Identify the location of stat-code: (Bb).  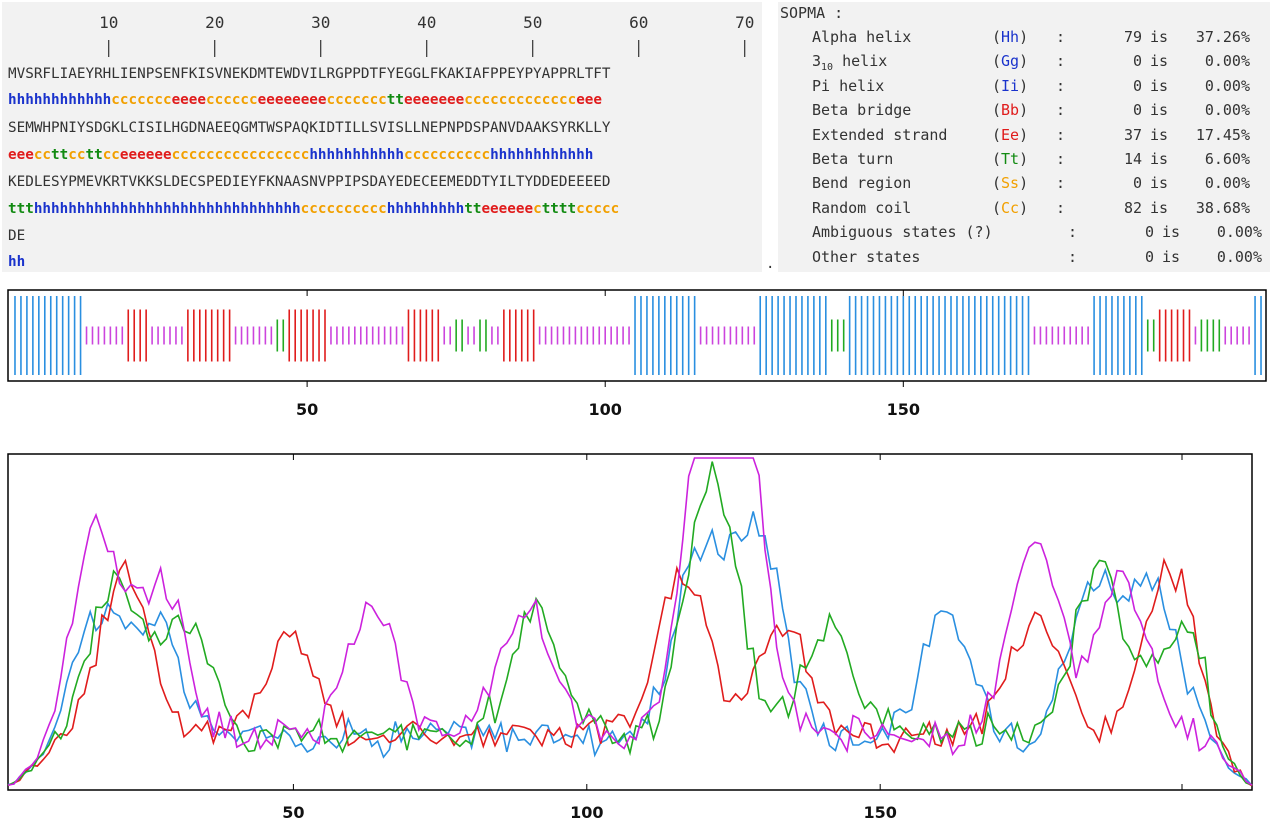
(1010, 110).